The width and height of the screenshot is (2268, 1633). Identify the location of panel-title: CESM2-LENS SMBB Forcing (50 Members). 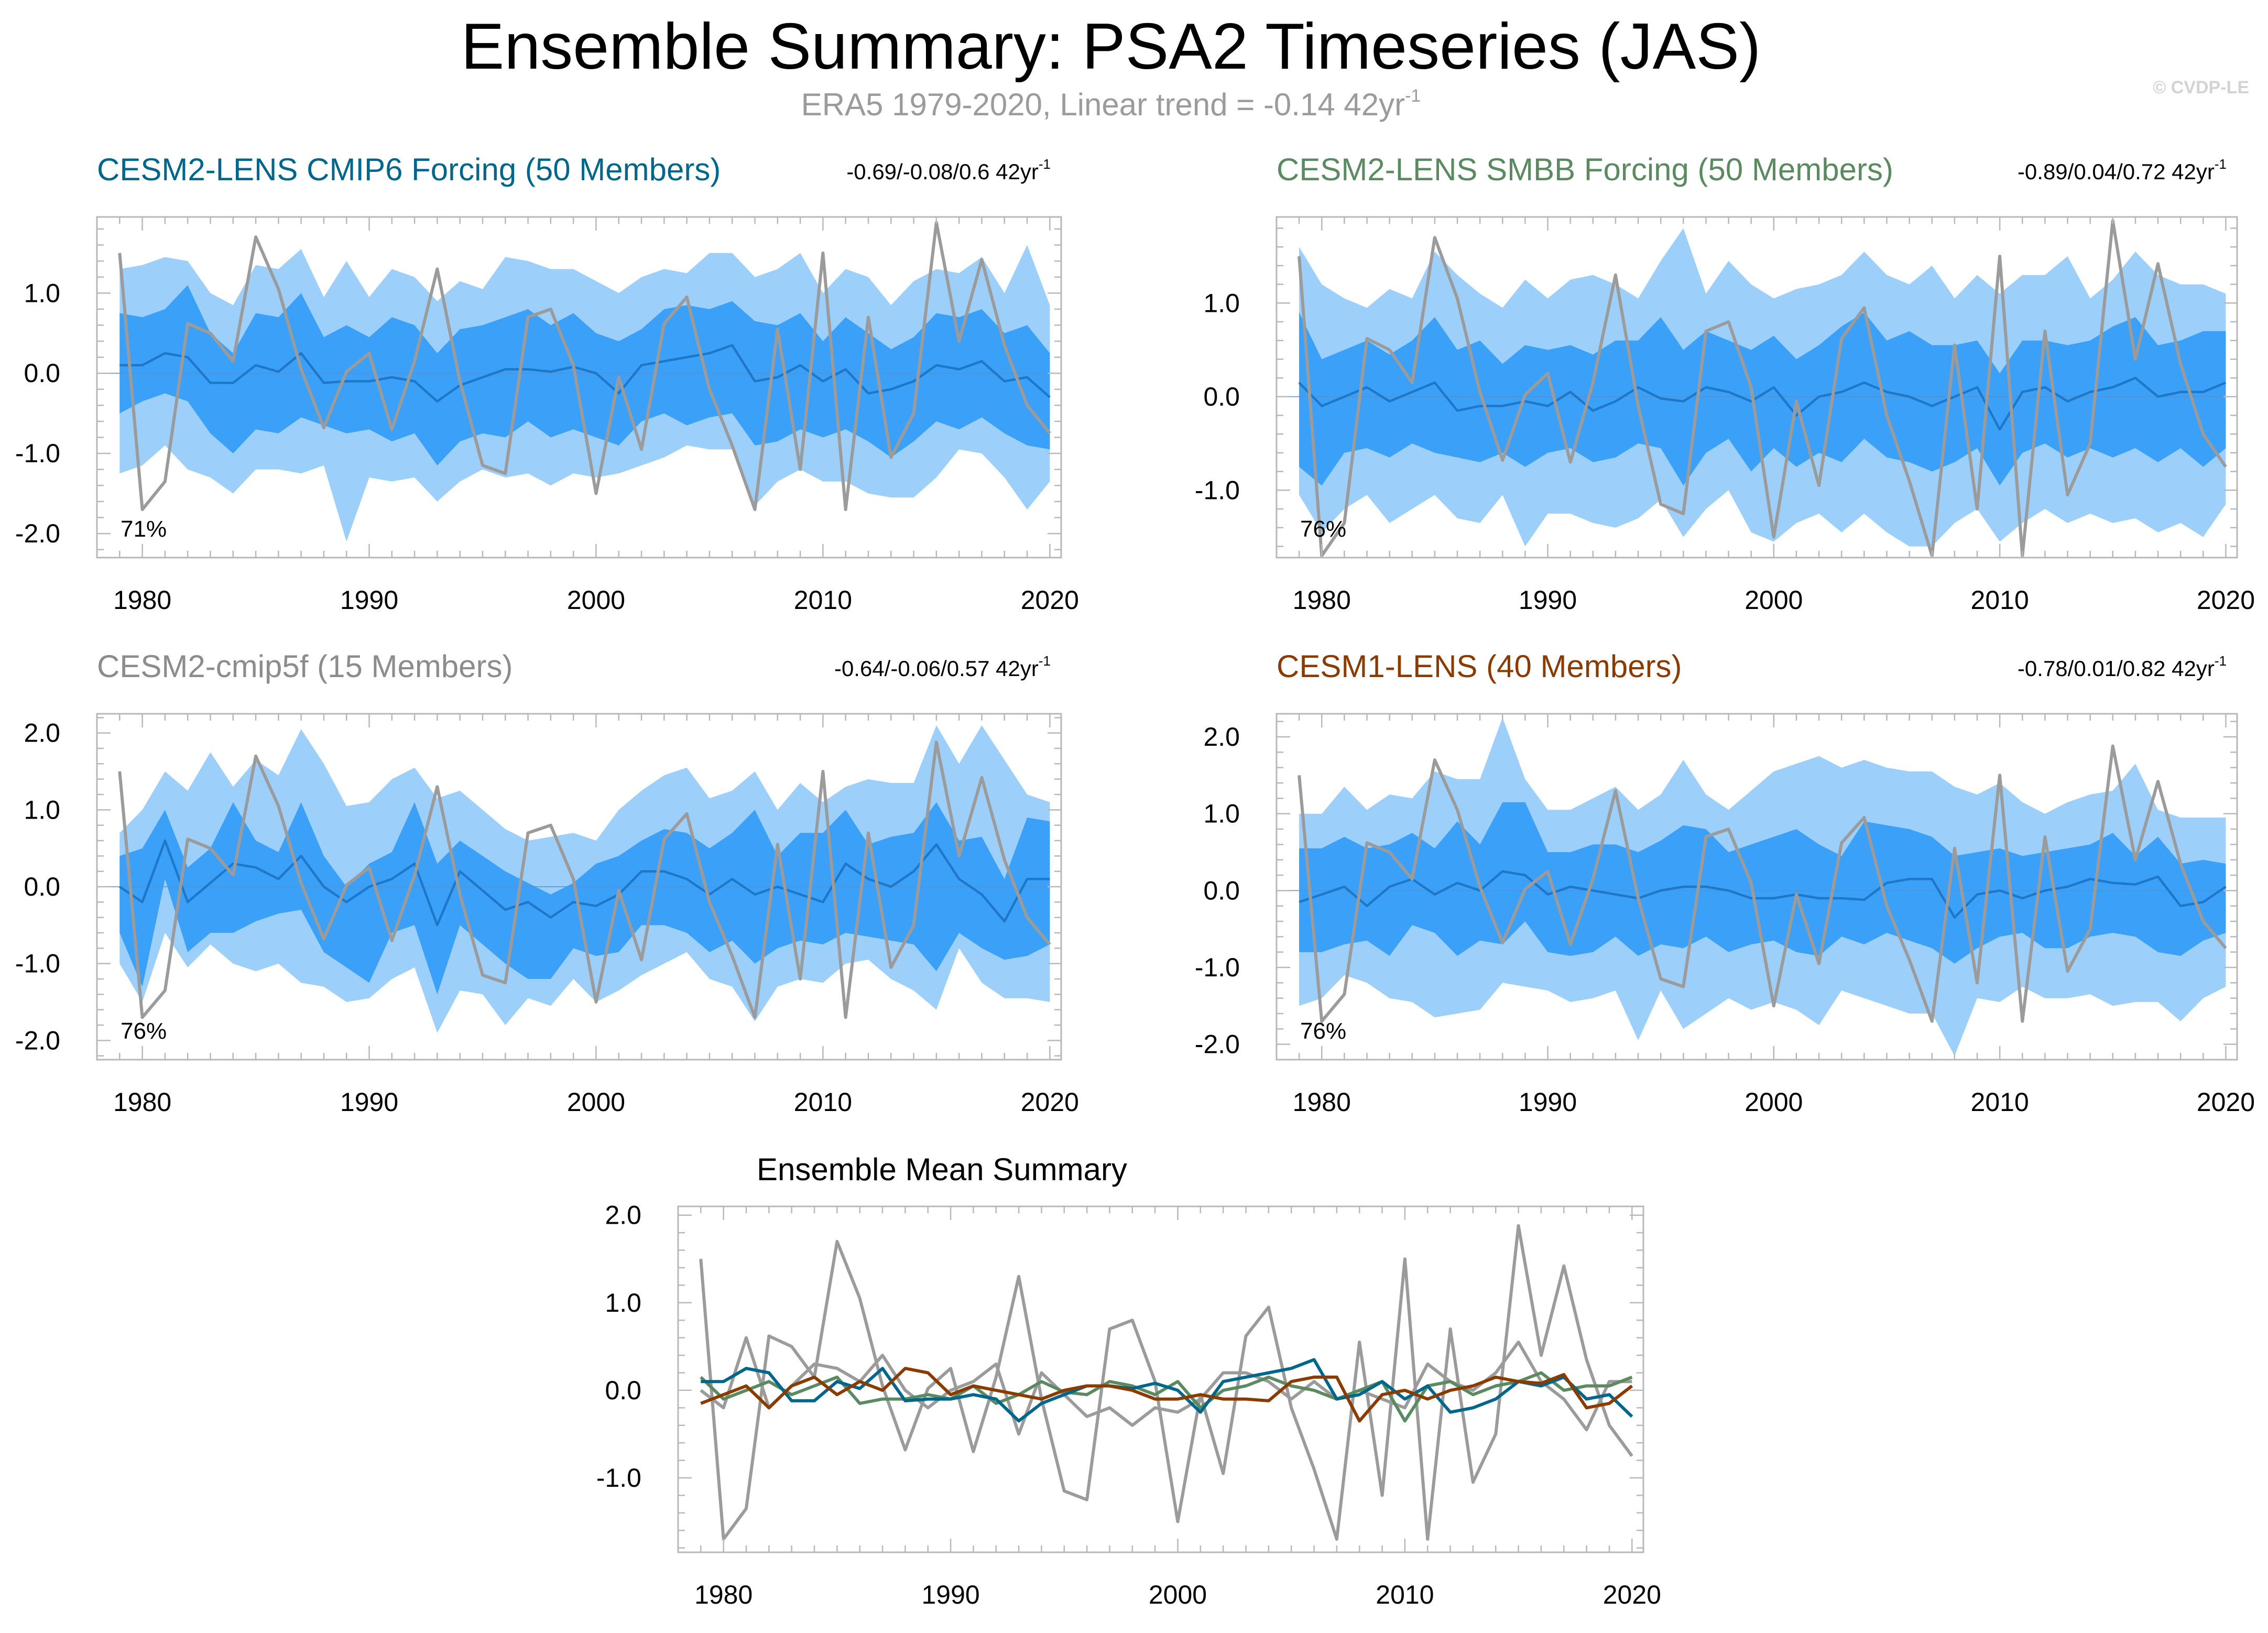
(1585, 169).